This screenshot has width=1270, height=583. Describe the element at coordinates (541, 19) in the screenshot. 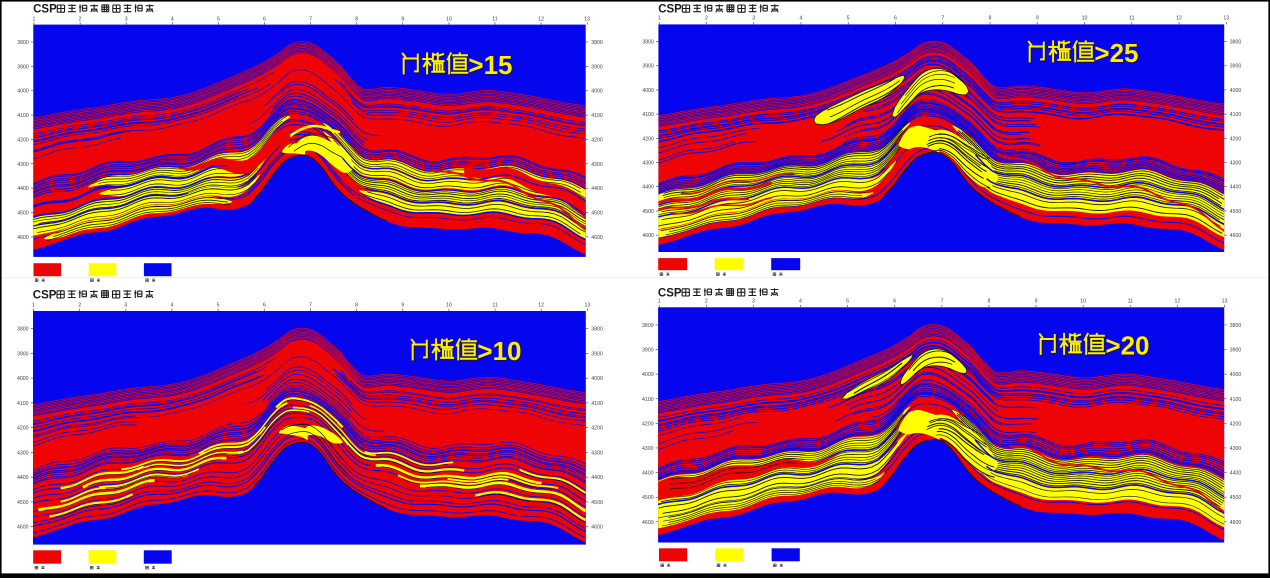

I see `svg-text: 12` at that location.